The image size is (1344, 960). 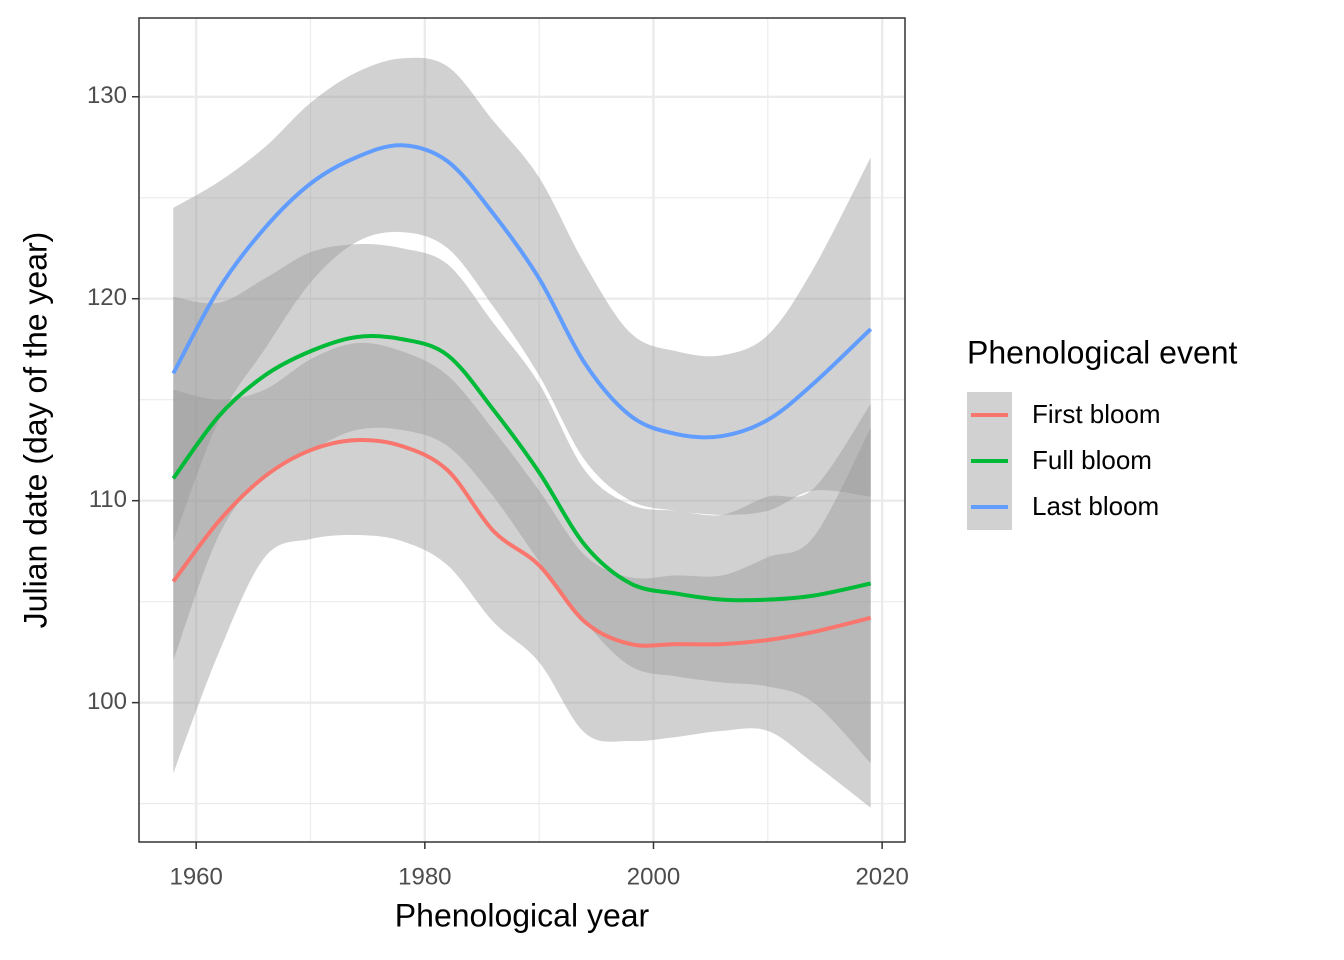 What do you see at coordinates (653, 876) in the screenshot?
I see `x-tick-label: 2000` at bounding box center [653, 876].